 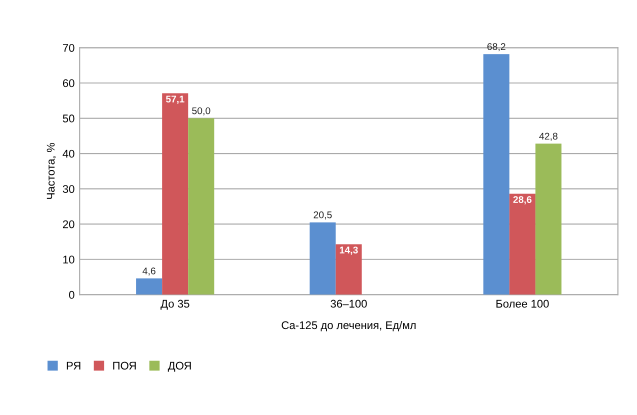 What do you see at coordinates (68, 224) in the screenshot?
I see `y-tick-label: 20` at bounding box center [68, 224].